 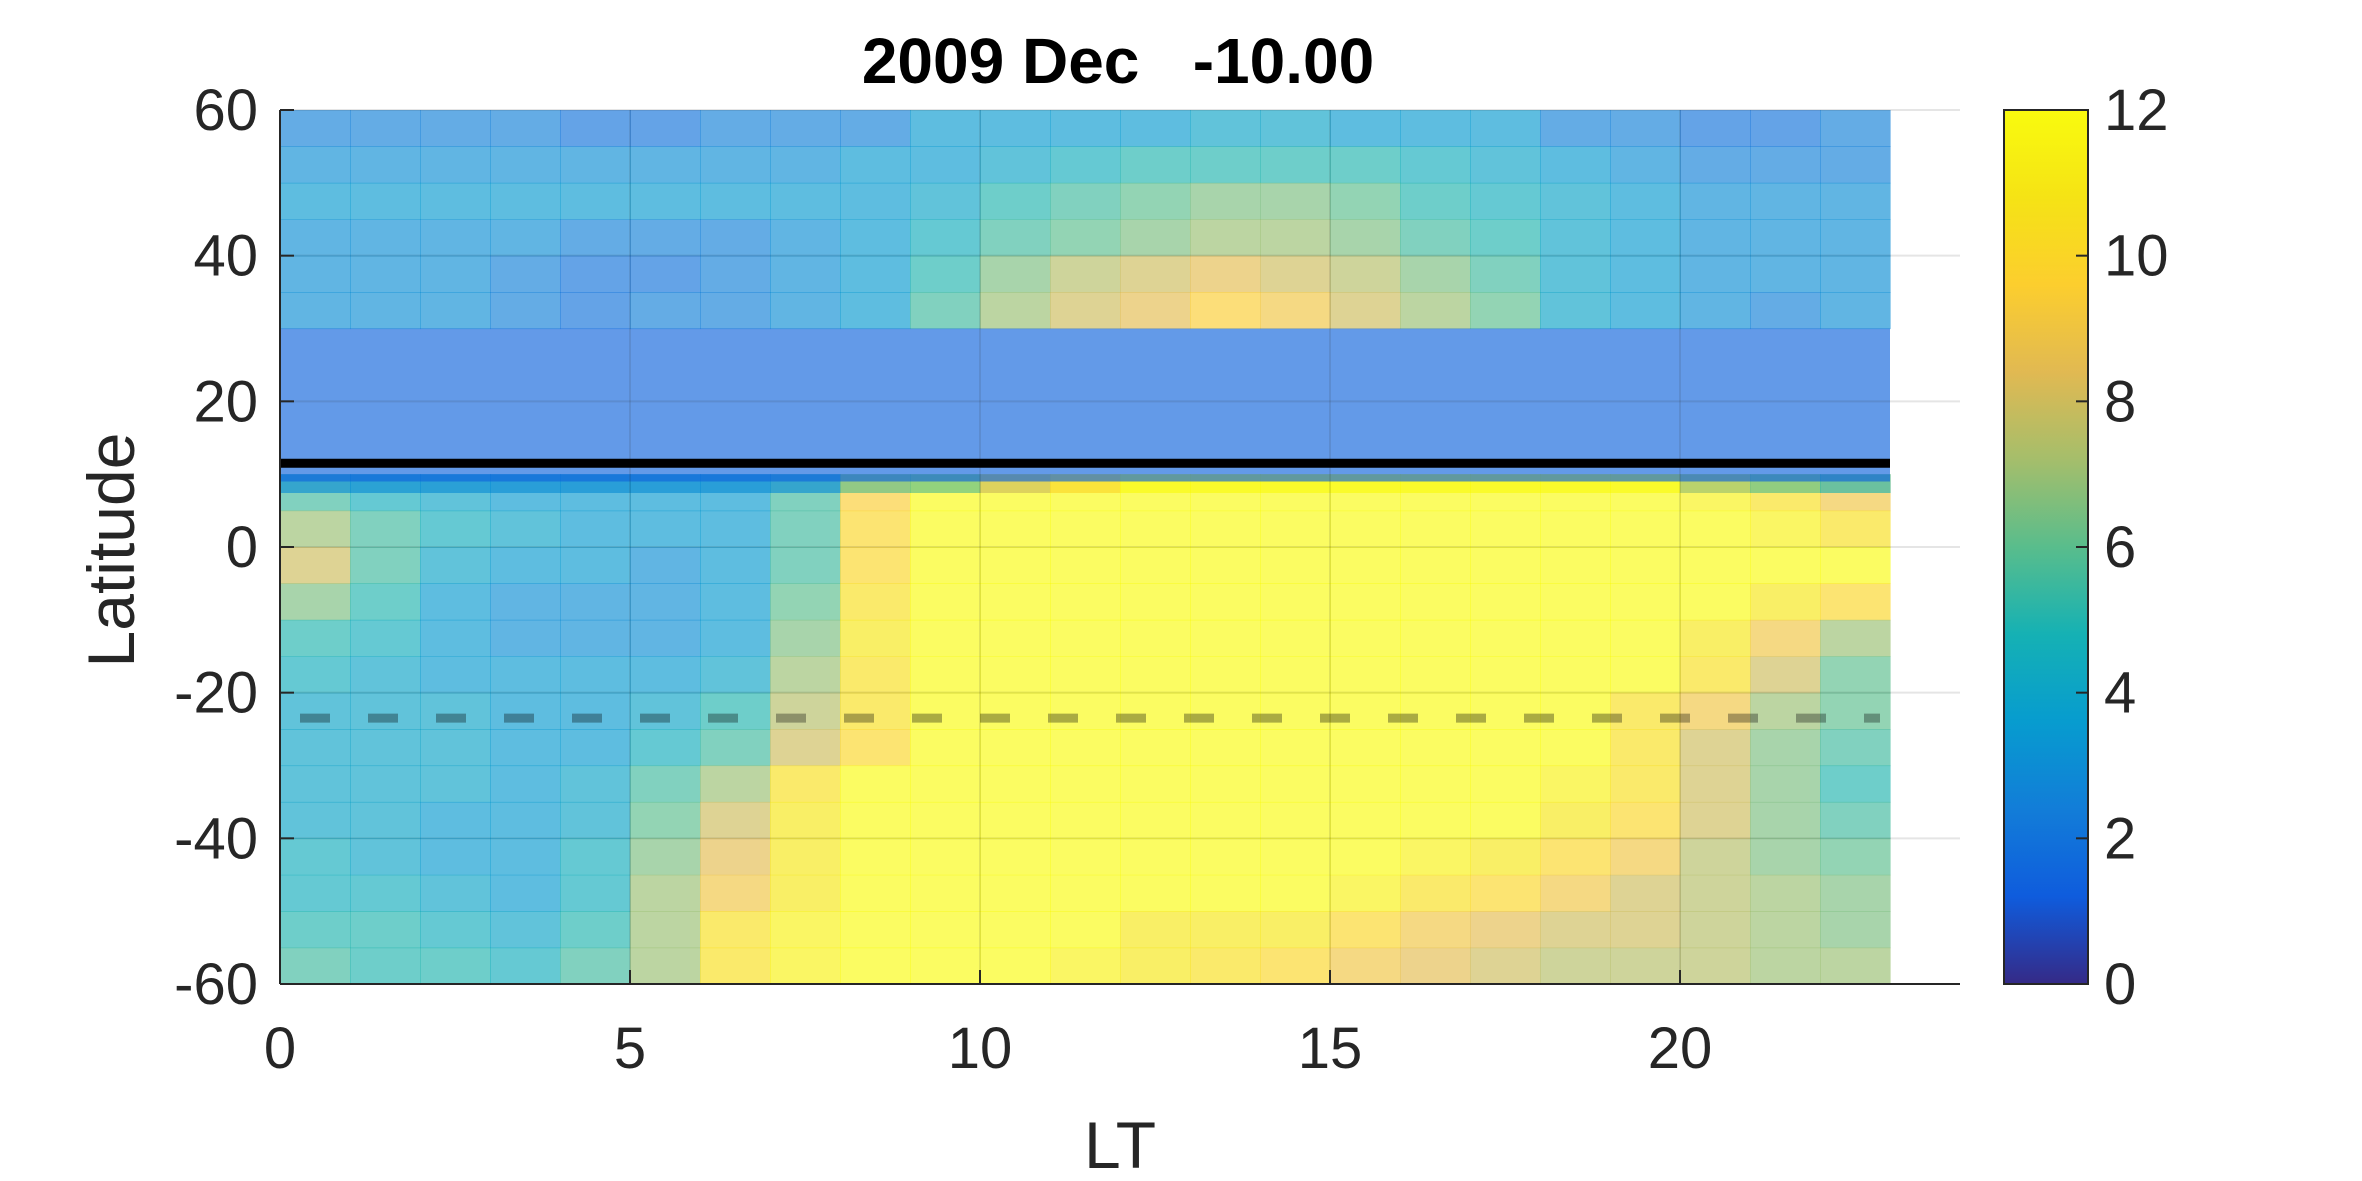 I want to click on colorbar-tick-label: 0, so click(x=2120, y=984).